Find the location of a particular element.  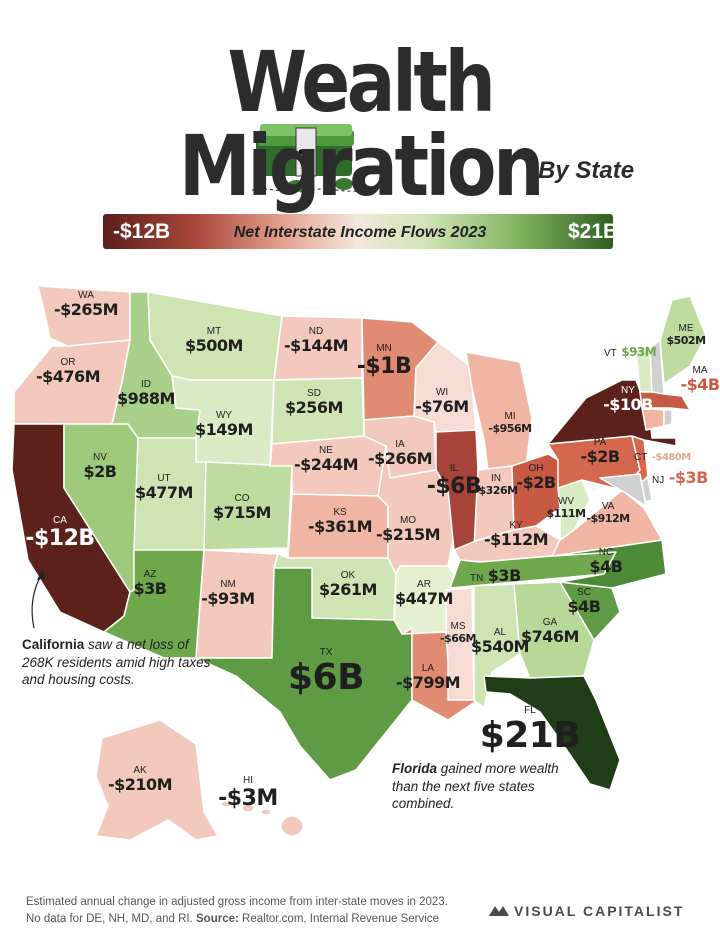

state-label-wa: WA -$265M is located at coordinates (86, 304).